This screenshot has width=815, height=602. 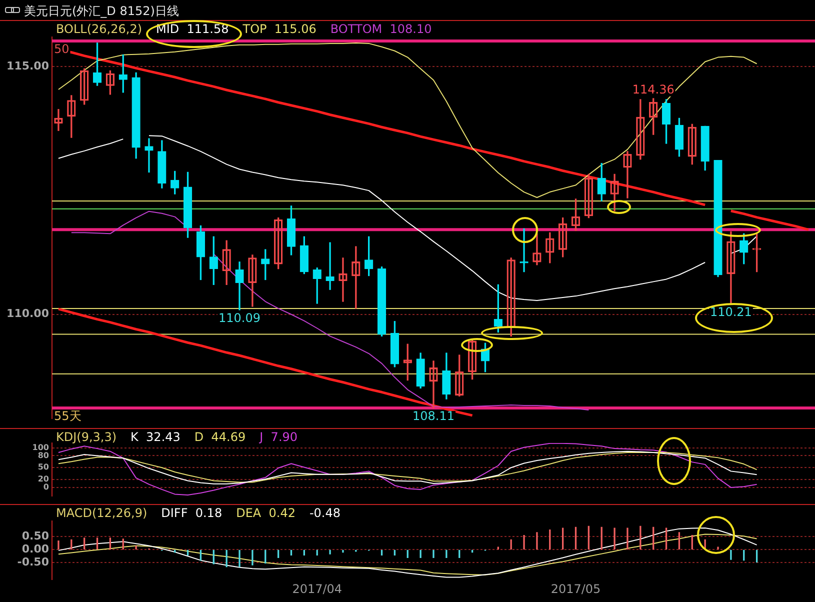 What do you see at coordinates (33, 562) in the screenshot?
I see `y-tick-label: -0.50` at bounding box center [33, 562].